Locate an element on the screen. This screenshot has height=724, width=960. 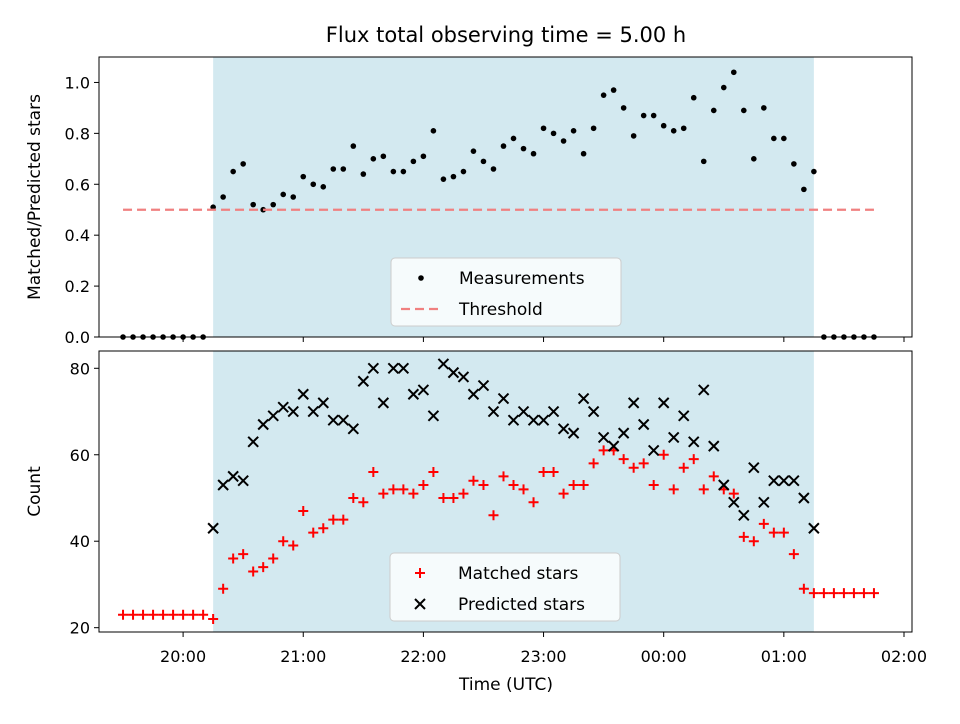
legend-label: Threshold is located at coordinates (500, 310).